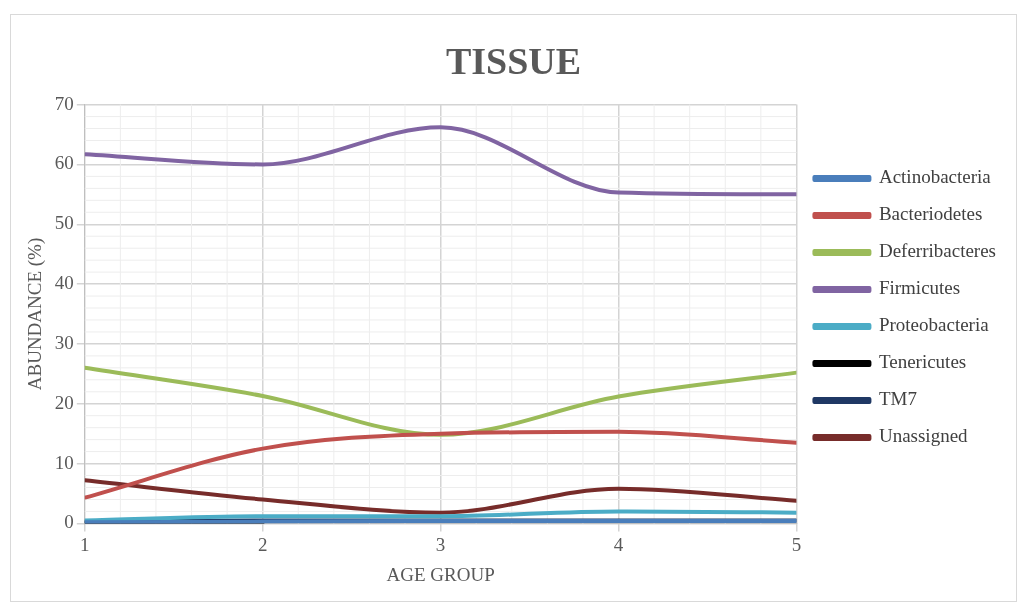 The width and height of the screenshot is (1025, 606). I want to click on y-tick-label: 60, so click(64, 163).